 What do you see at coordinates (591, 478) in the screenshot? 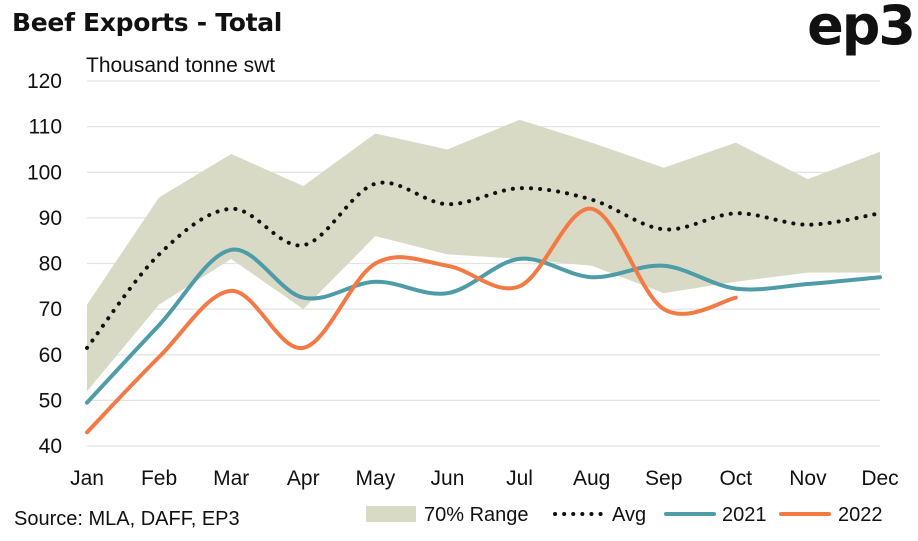
I see `x-tick-label: Aug` at bounding box center [591, 478].